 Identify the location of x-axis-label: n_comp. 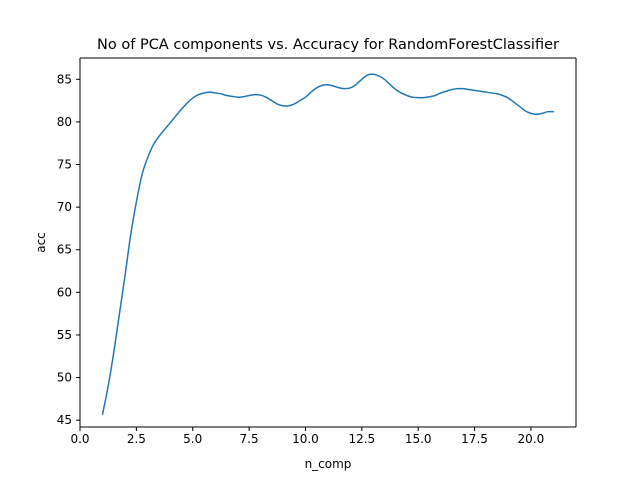
(328, 464).